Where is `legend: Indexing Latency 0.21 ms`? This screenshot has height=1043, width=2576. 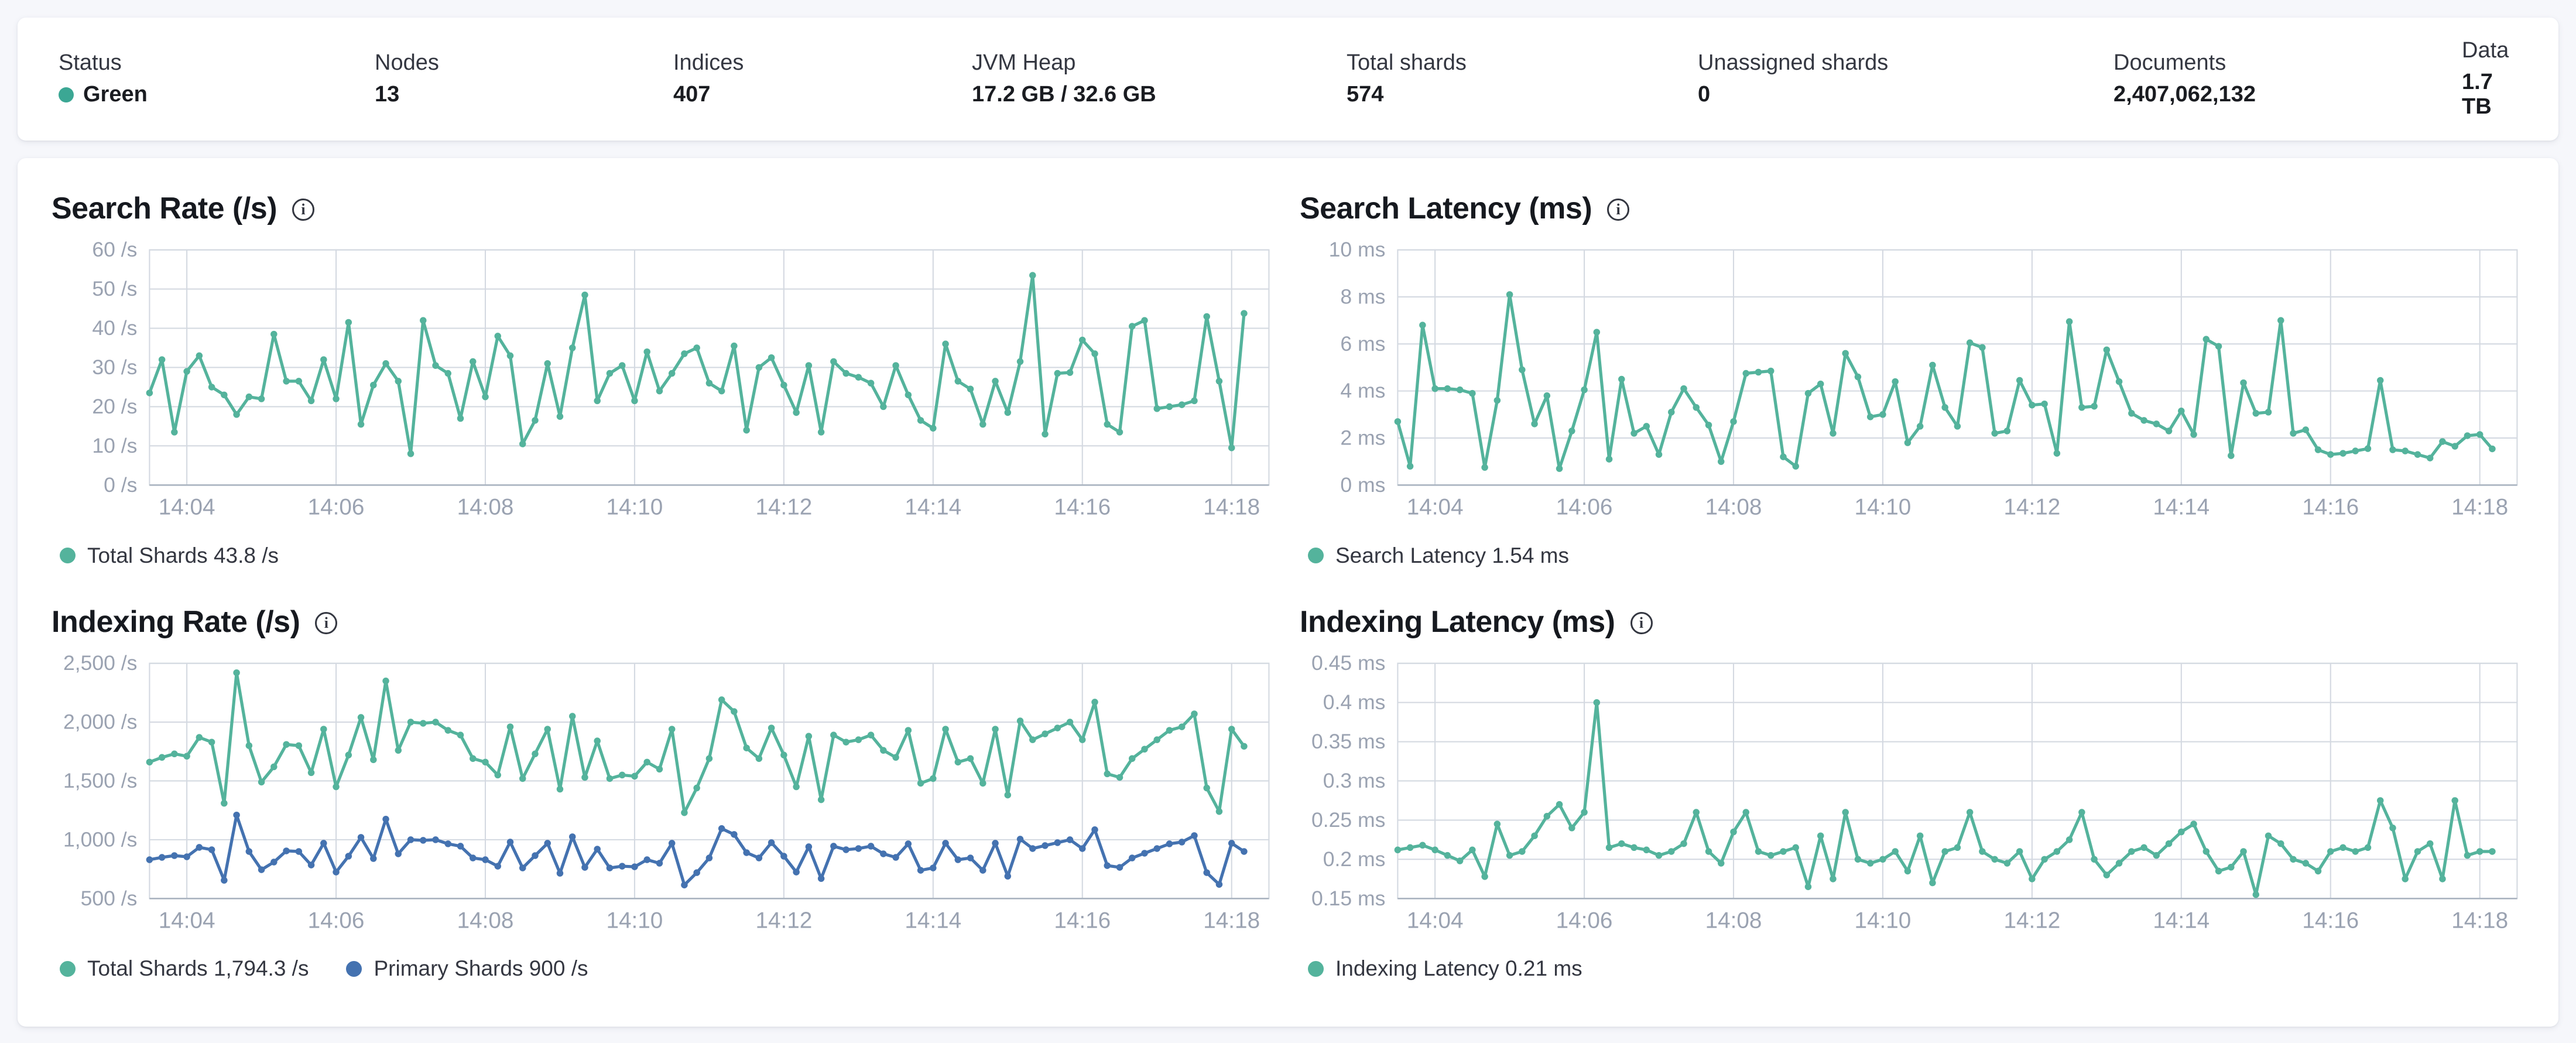 legend: Indexing Latency 0.21 ms is located at coordinates (1916, 968).